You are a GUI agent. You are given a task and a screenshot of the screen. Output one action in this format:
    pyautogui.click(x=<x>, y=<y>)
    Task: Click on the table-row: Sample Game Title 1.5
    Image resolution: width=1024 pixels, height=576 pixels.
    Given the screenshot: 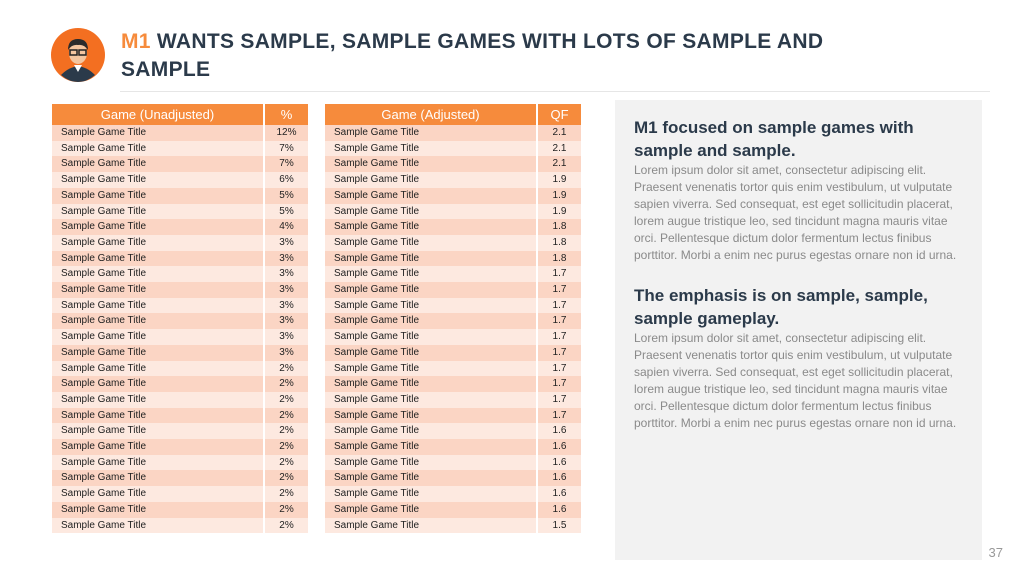 What is the action you would take?
    pyautogui.click(x=453, y=525)
    